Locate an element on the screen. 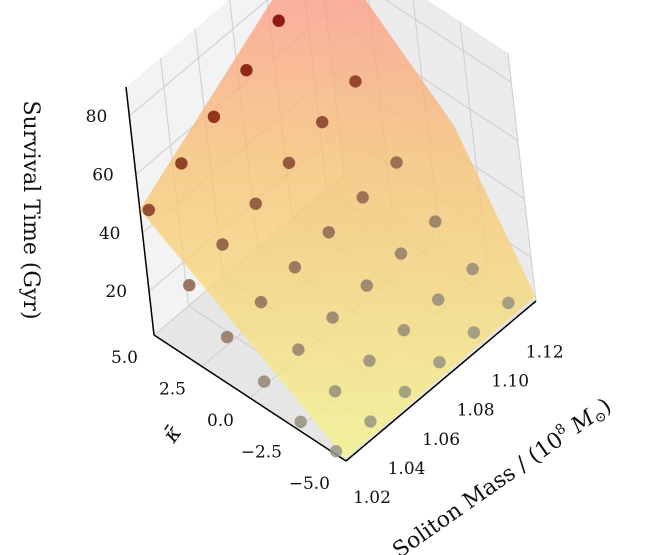 The image size is (667, 555). z-tick-label: 40 is located at coordinates (110, 234).